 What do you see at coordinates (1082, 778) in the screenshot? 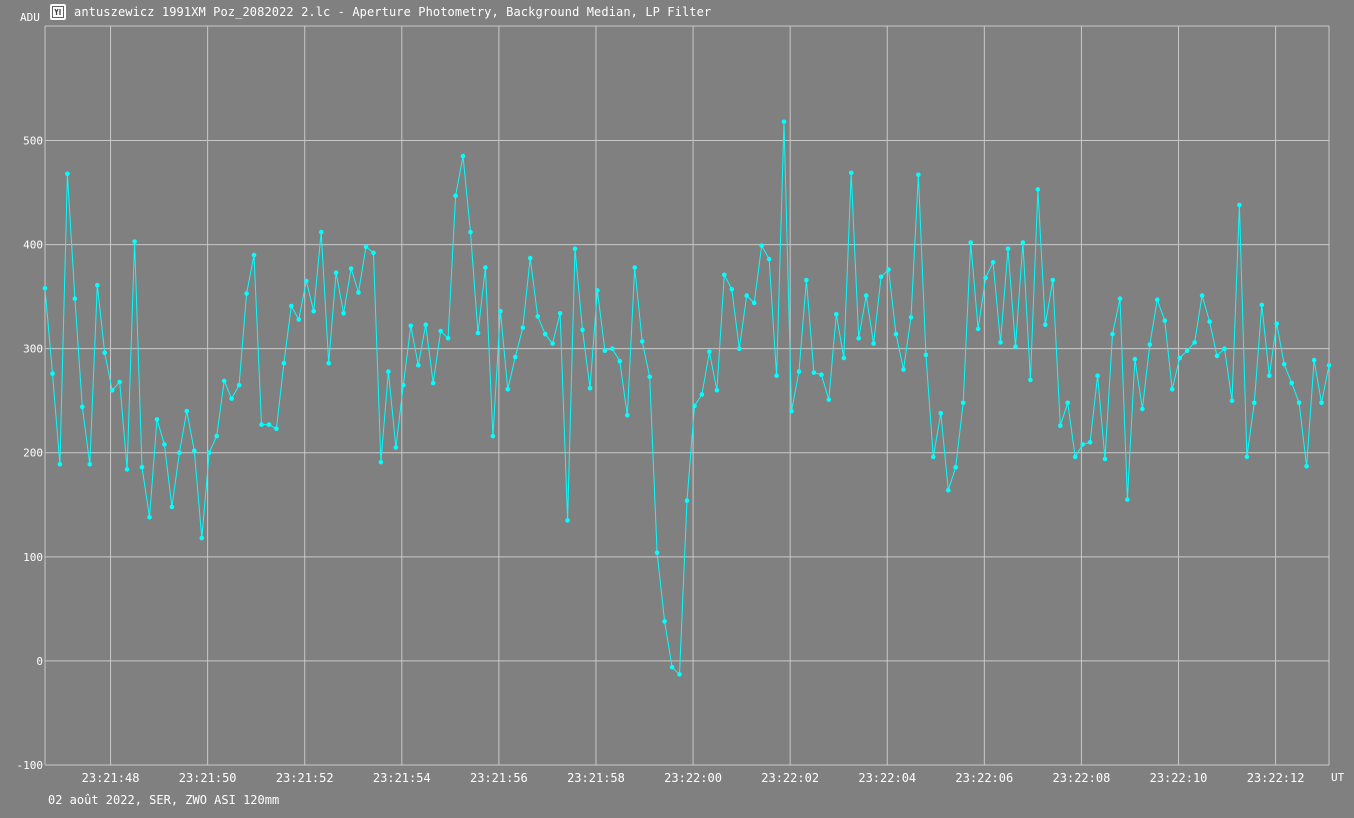
I see `x-tick-label: 23:22:08` at bounding box center [1082, 778].